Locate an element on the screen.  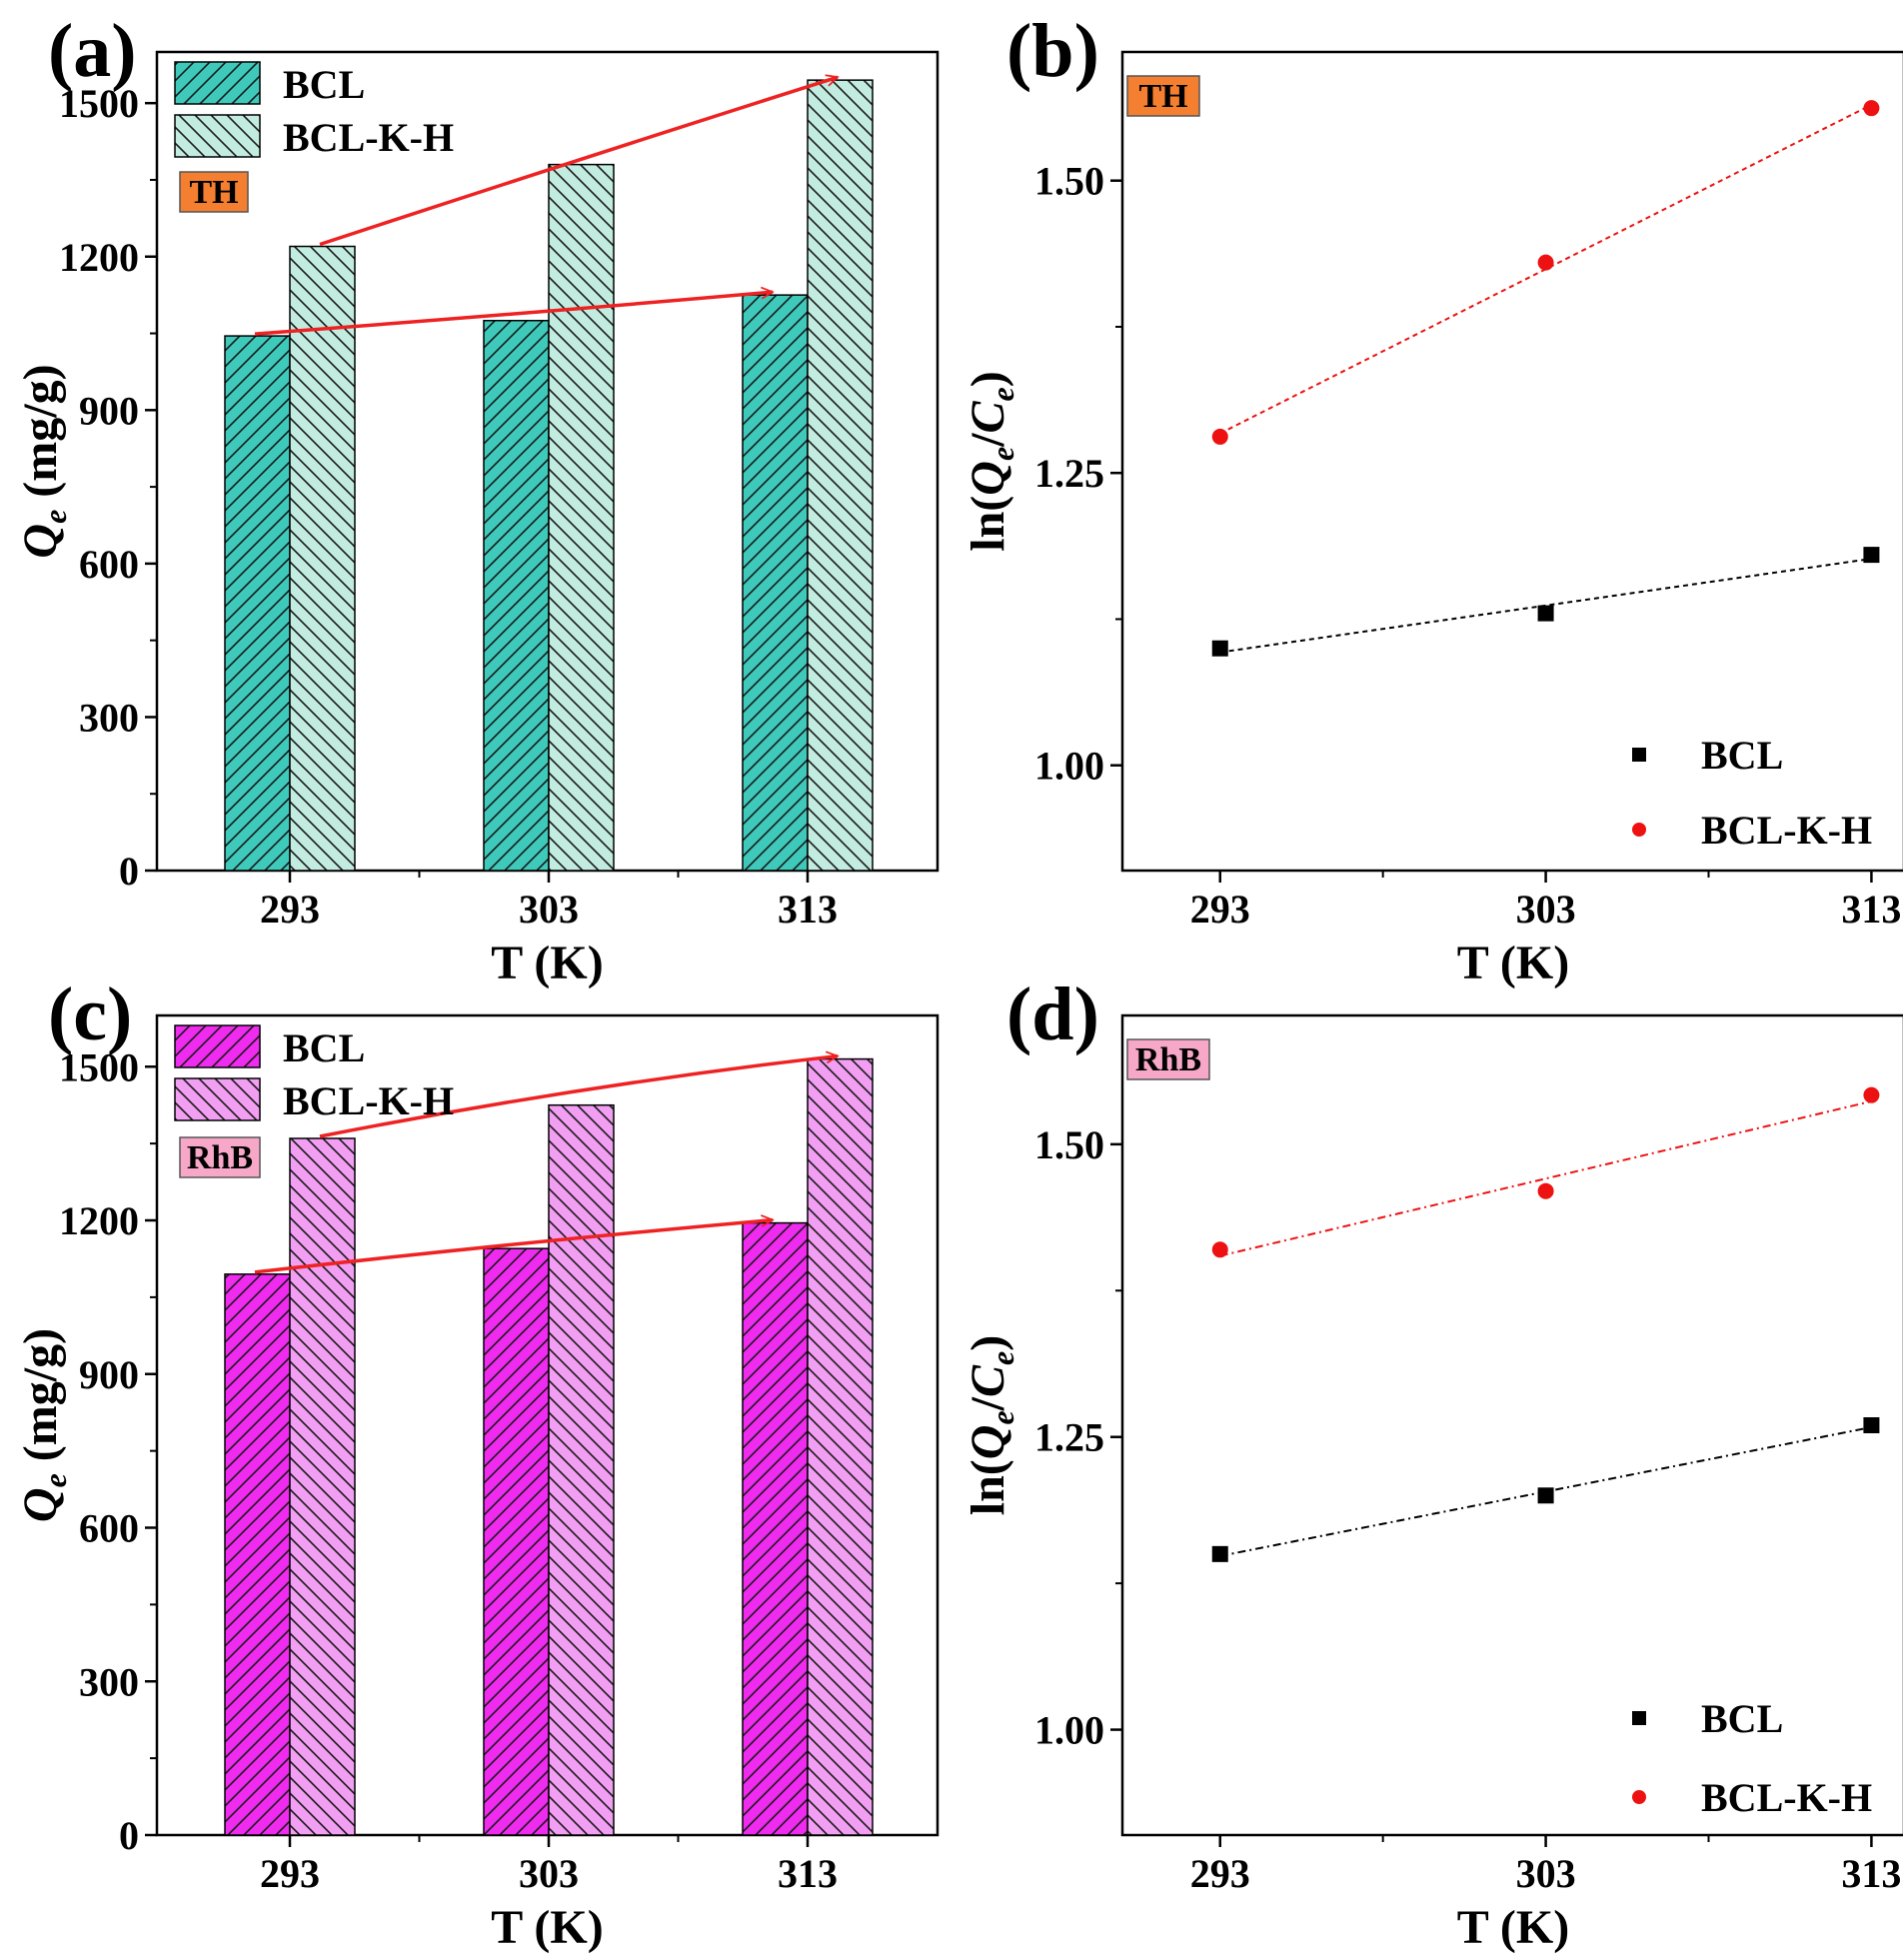
x-tick-label-b-1: 303 is located at coordinates (1546, 910).